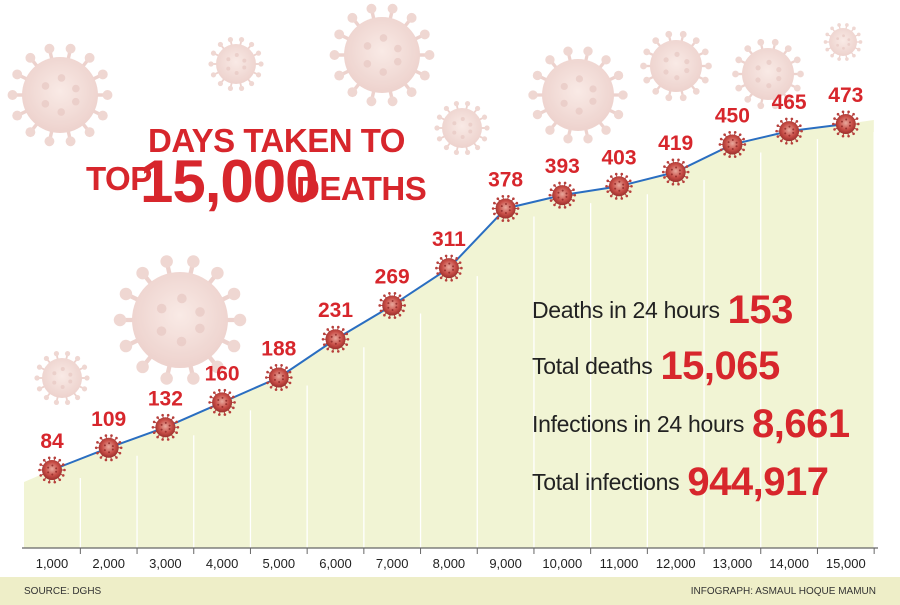 This screenshot has width=900, height=605. What do you see at coordinates (119, 178) in the screenshot?
I see `title-top-word: TOP` at bounding box center [119, 178].